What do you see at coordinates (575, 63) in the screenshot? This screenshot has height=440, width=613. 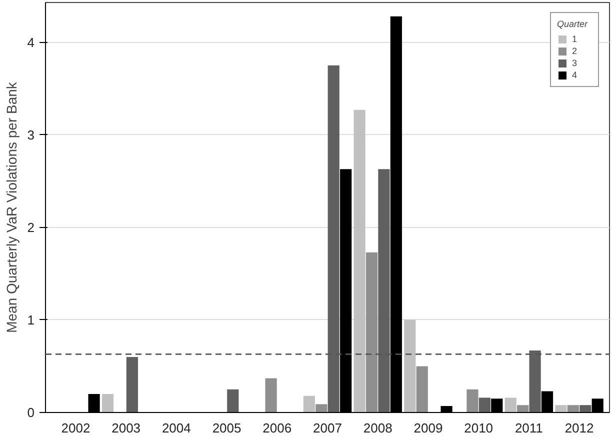 I see `legend-label: 3` at bounding box center [575, 63].